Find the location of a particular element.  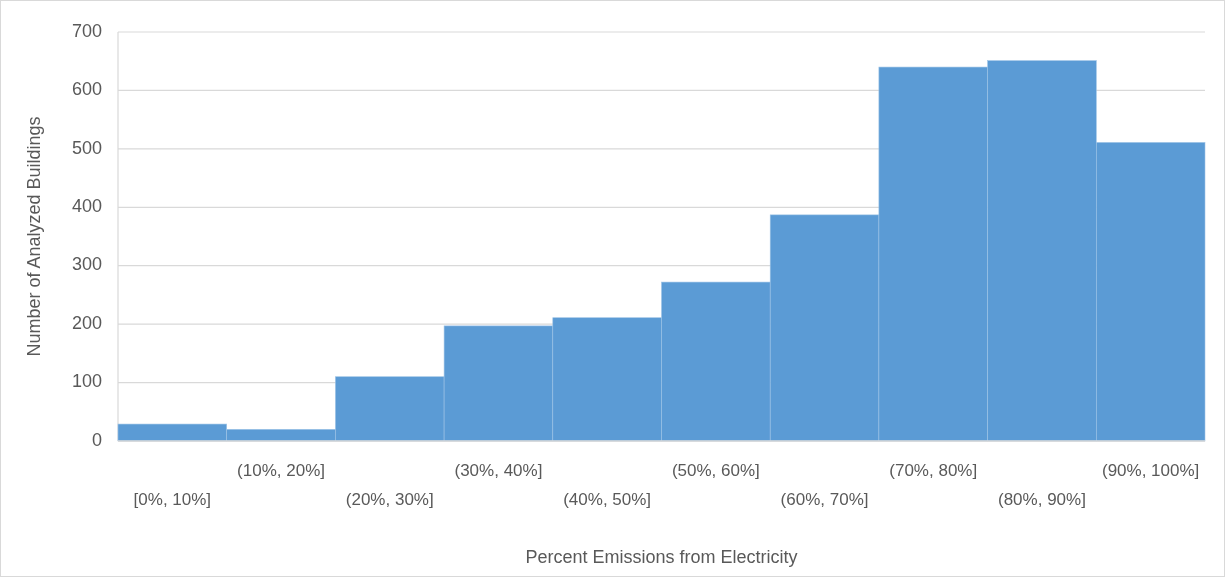

x-tick-label: (20%, 30%] is located at coordinates (389, 499).